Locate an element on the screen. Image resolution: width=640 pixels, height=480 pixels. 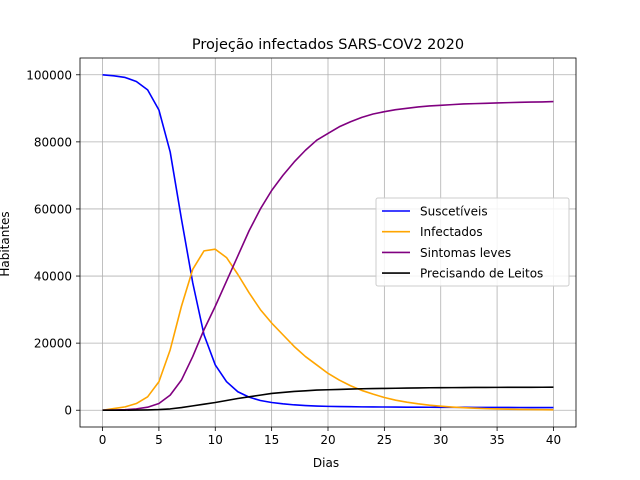
y-tick-label: 40000 is located at coordinates (53, 277).